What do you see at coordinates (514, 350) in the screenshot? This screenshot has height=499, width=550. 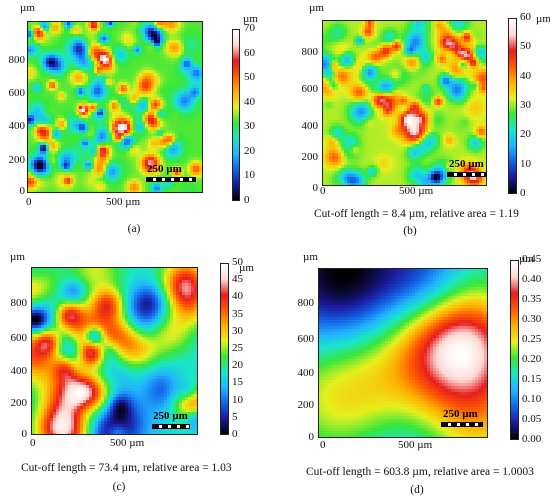 I see `colorbar-d` at bounding box center [514, 350].